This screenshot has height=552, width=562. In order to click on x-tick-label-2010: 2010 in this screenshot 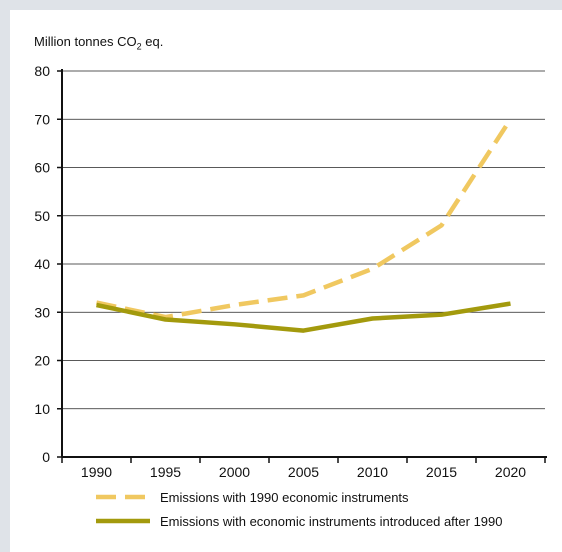, I will do `click(372, 472)`.